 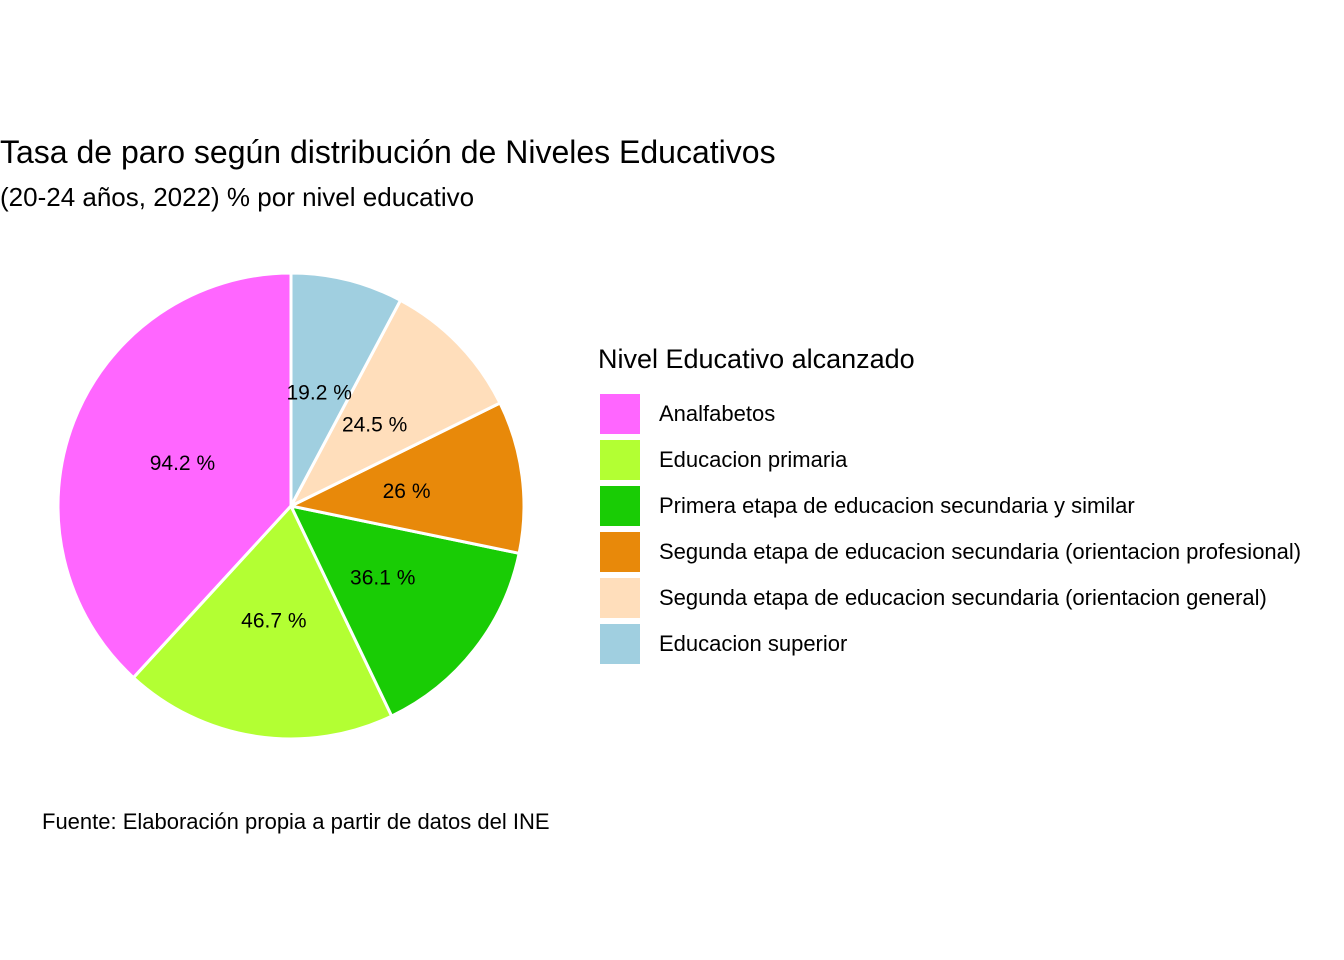 I want to click on pie-slice-segunda-etapa-de-educacion-secundaria-orientacion-general, so click(x=395, y=403).